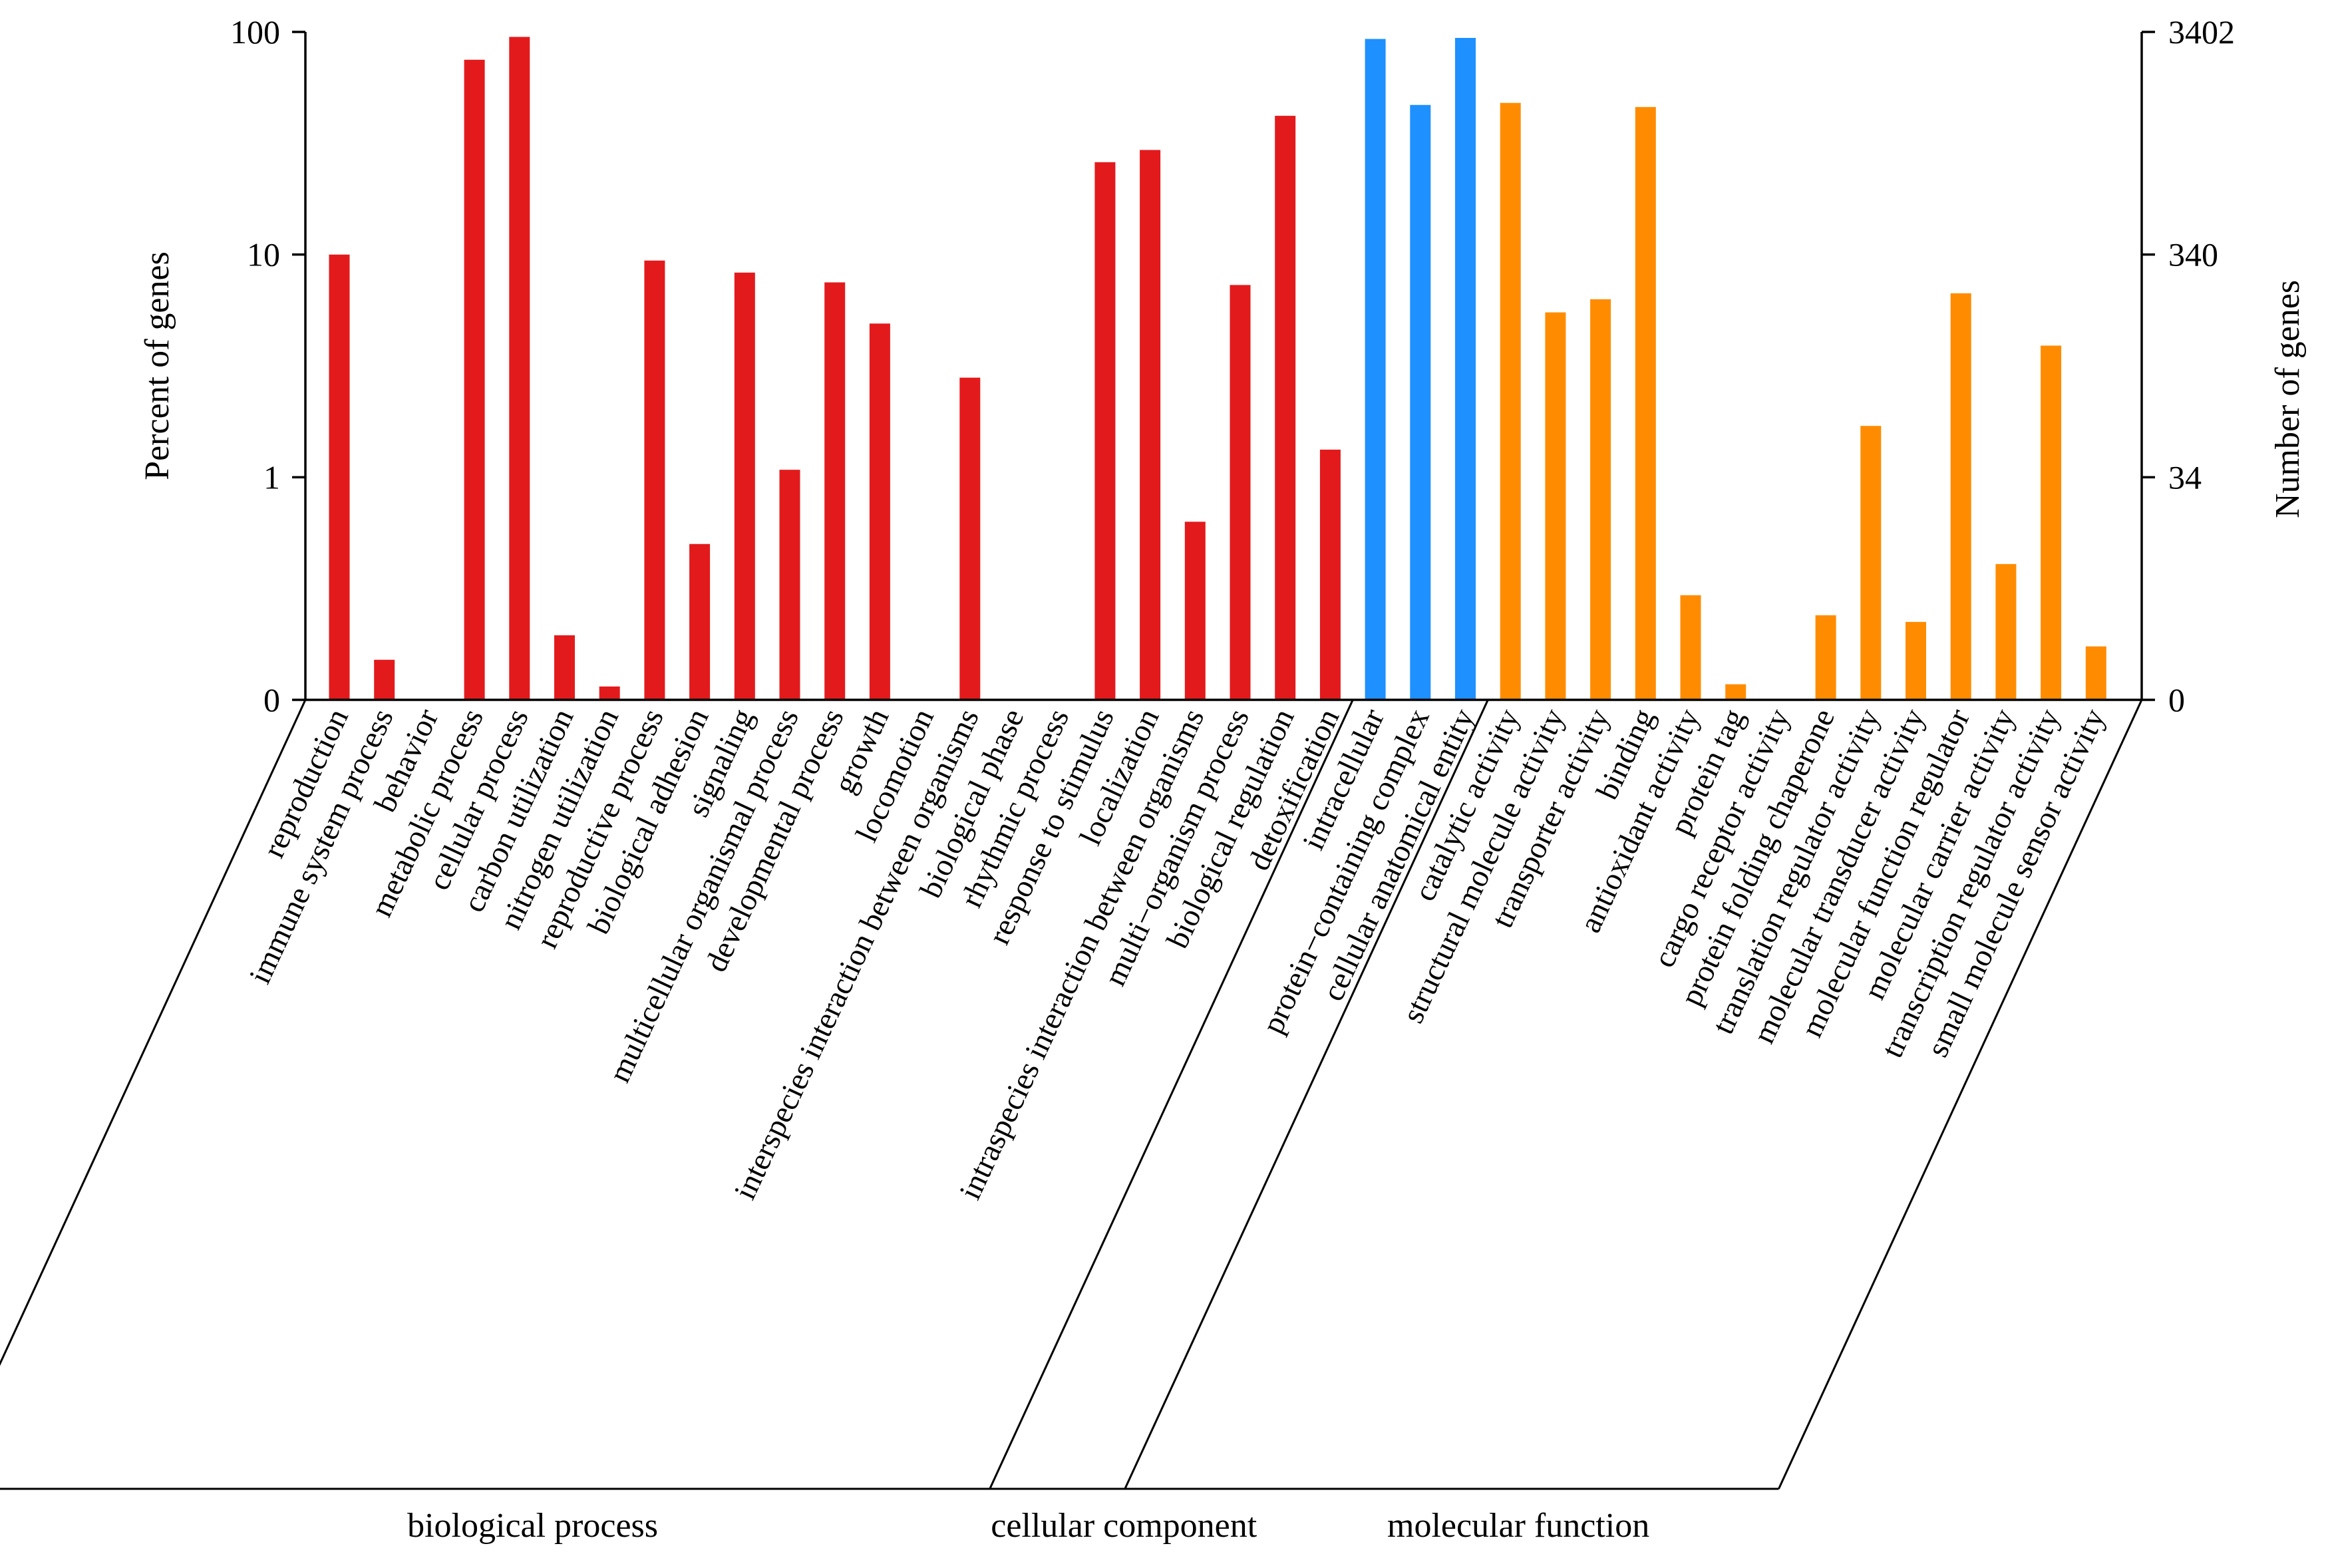  What do you see at coordinates (157, 365) in the screenshot?
I see `y-axis-title: Percent of genes` at bounding box center [157, 365].